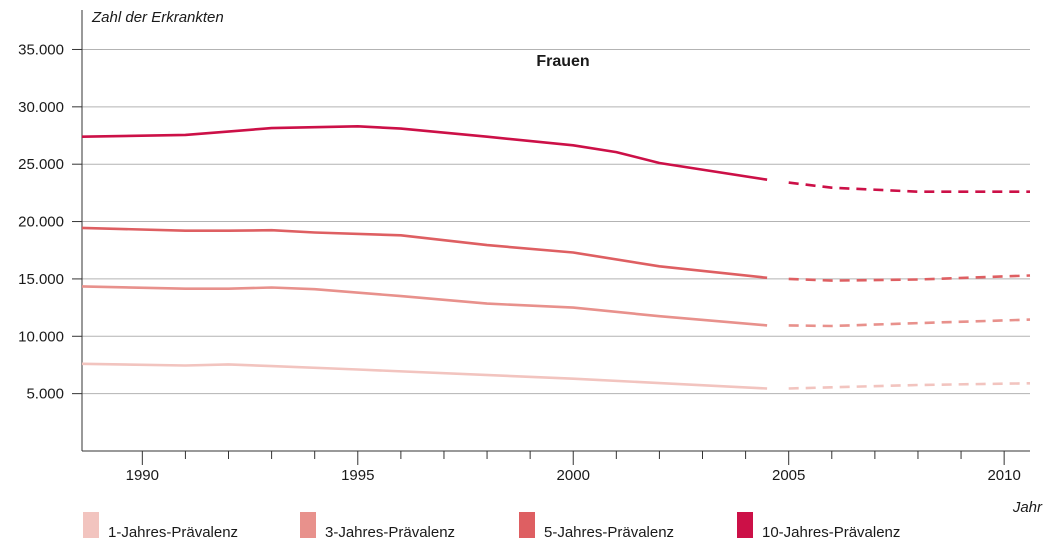 The width and height of the screenshot is (1056, 547). Describe the element at coordinates (1003, 475) in the screenshot. I see `x-tick-label: 2010` at that location.